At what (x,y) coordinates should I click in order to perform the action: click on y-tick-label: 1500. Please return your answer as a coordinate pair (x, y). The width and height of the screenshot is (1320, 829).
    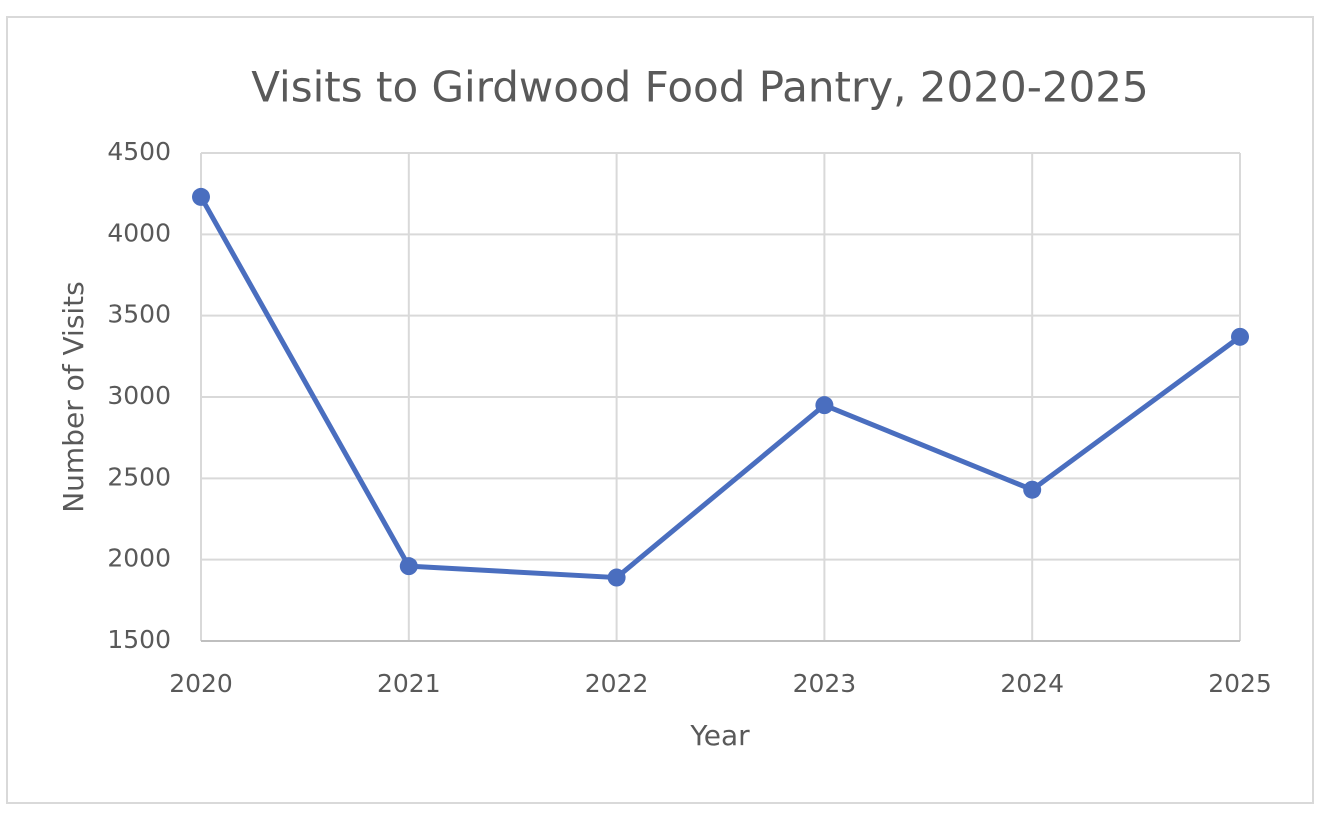
    Looking at the image, I should click on (139, 639).